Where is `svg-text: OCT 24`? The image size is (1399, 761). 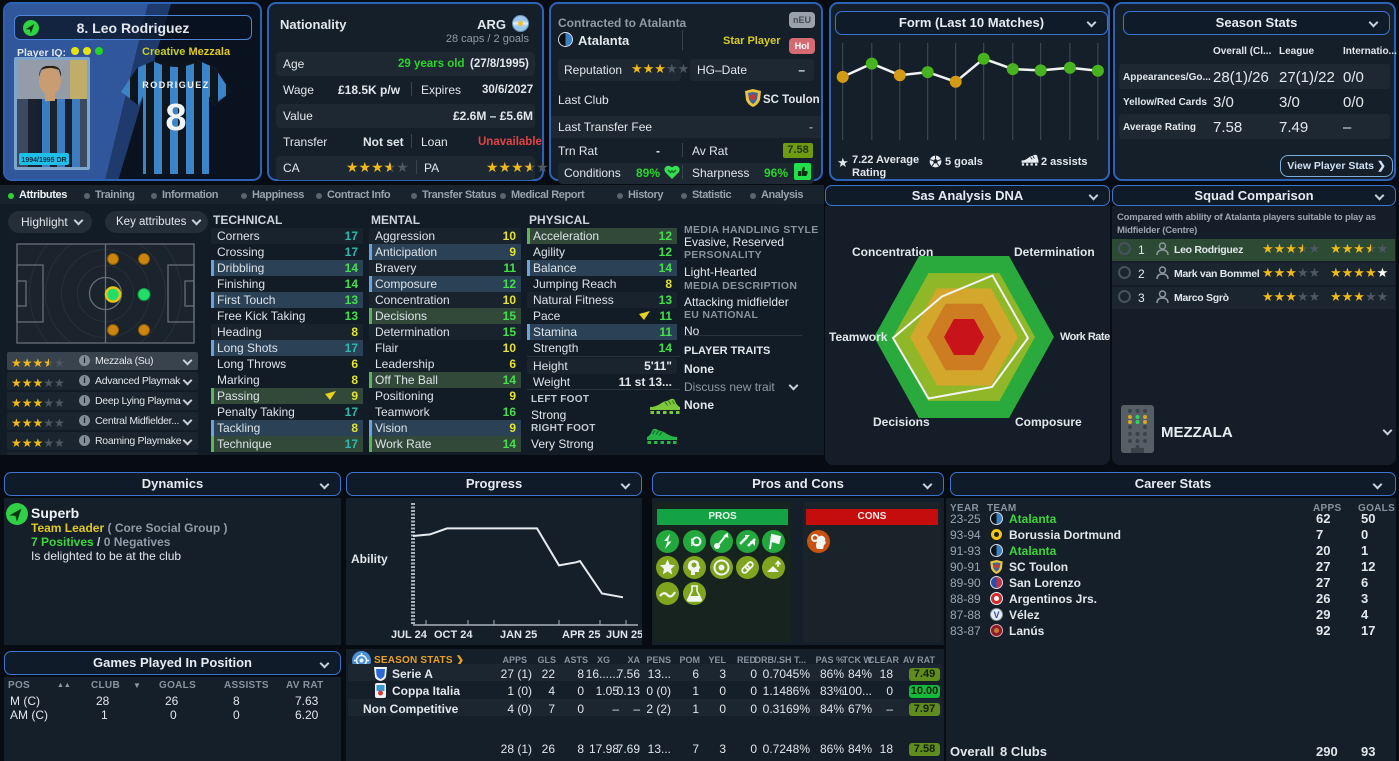 svg-text: OCT 24 is located at coordinates (453, 635).